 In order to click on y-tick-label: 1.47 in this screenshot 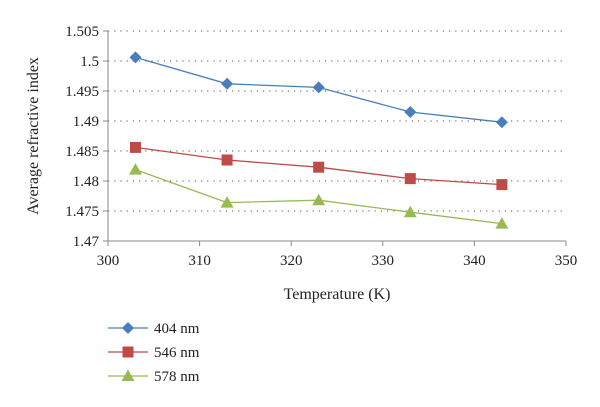, I will do `click(86, 242)`.